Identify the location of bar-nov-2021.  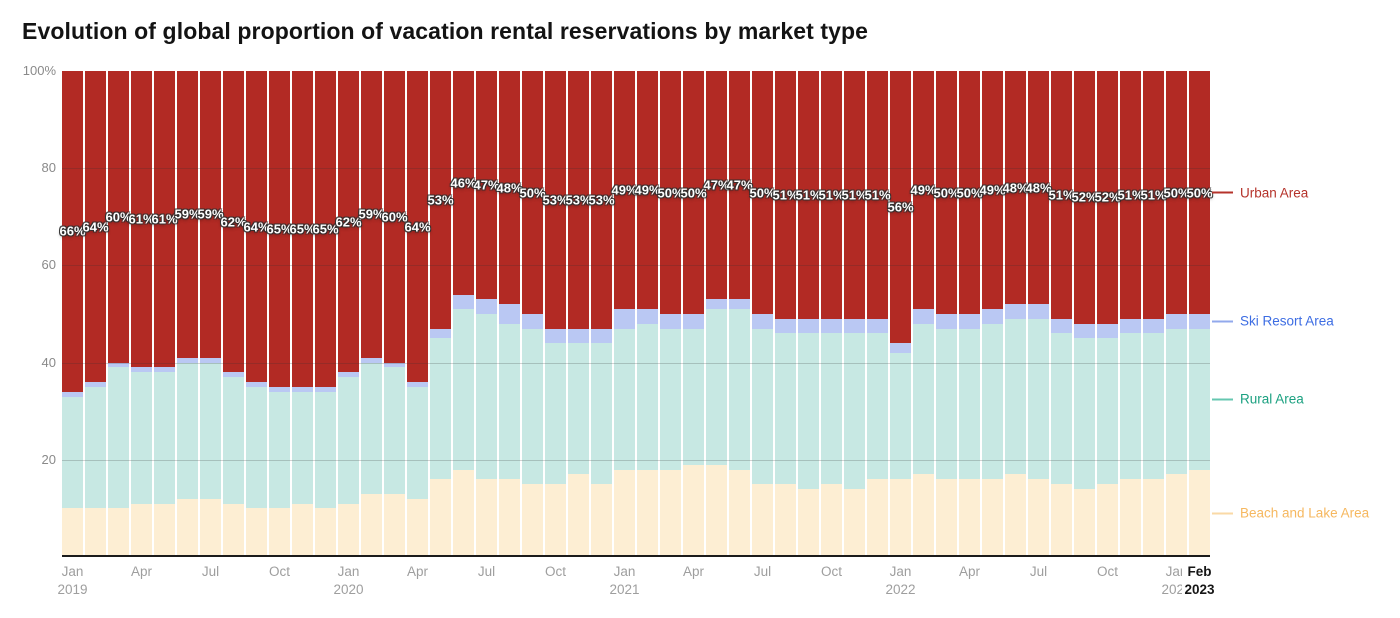
(854, 314).